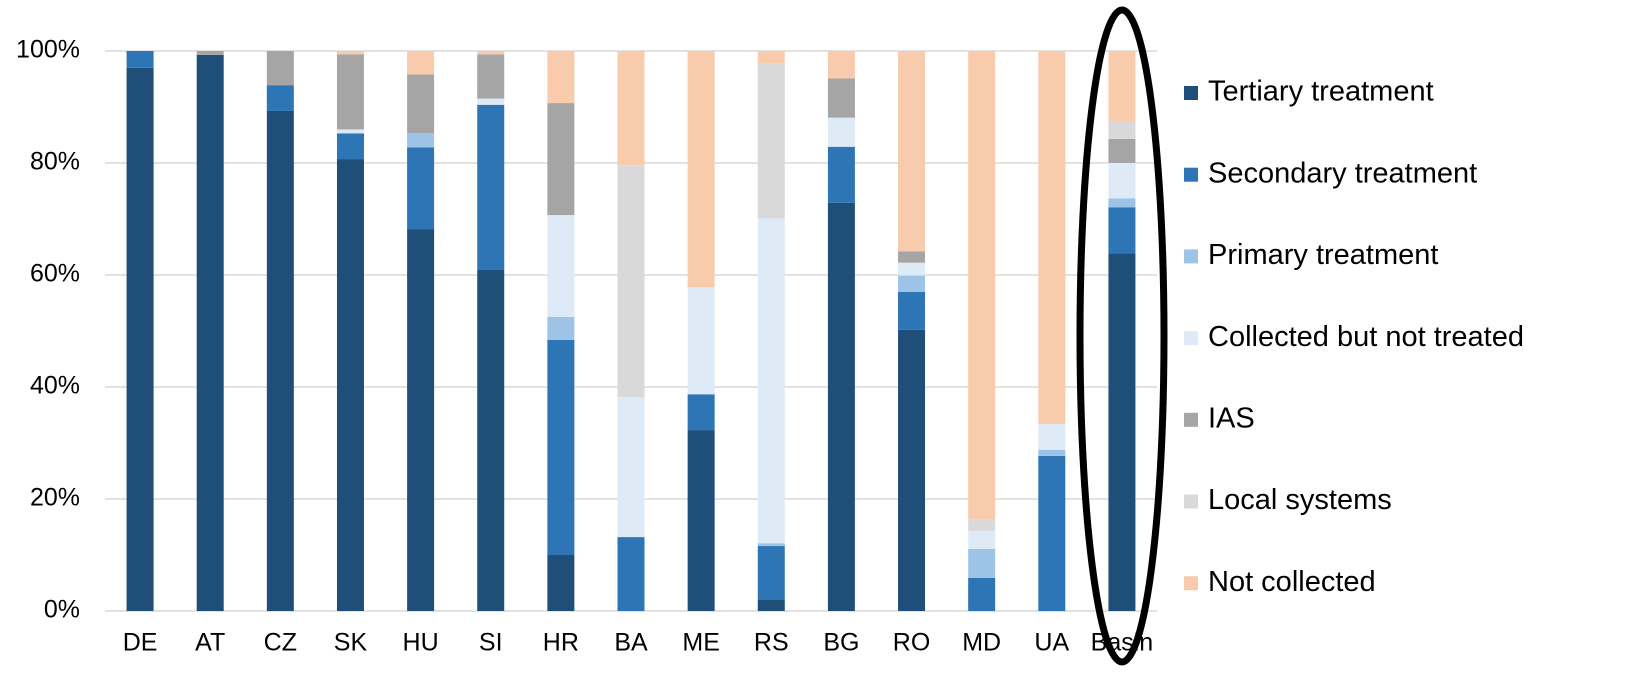  I want to click on legend-label: Primary treatment, so click(1323, 255).